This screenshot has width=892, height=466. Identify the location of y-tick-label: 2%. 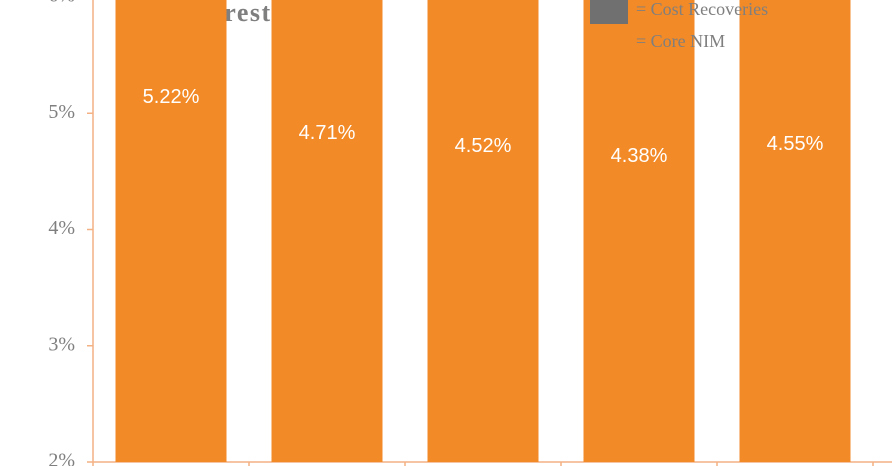
(61, 458).